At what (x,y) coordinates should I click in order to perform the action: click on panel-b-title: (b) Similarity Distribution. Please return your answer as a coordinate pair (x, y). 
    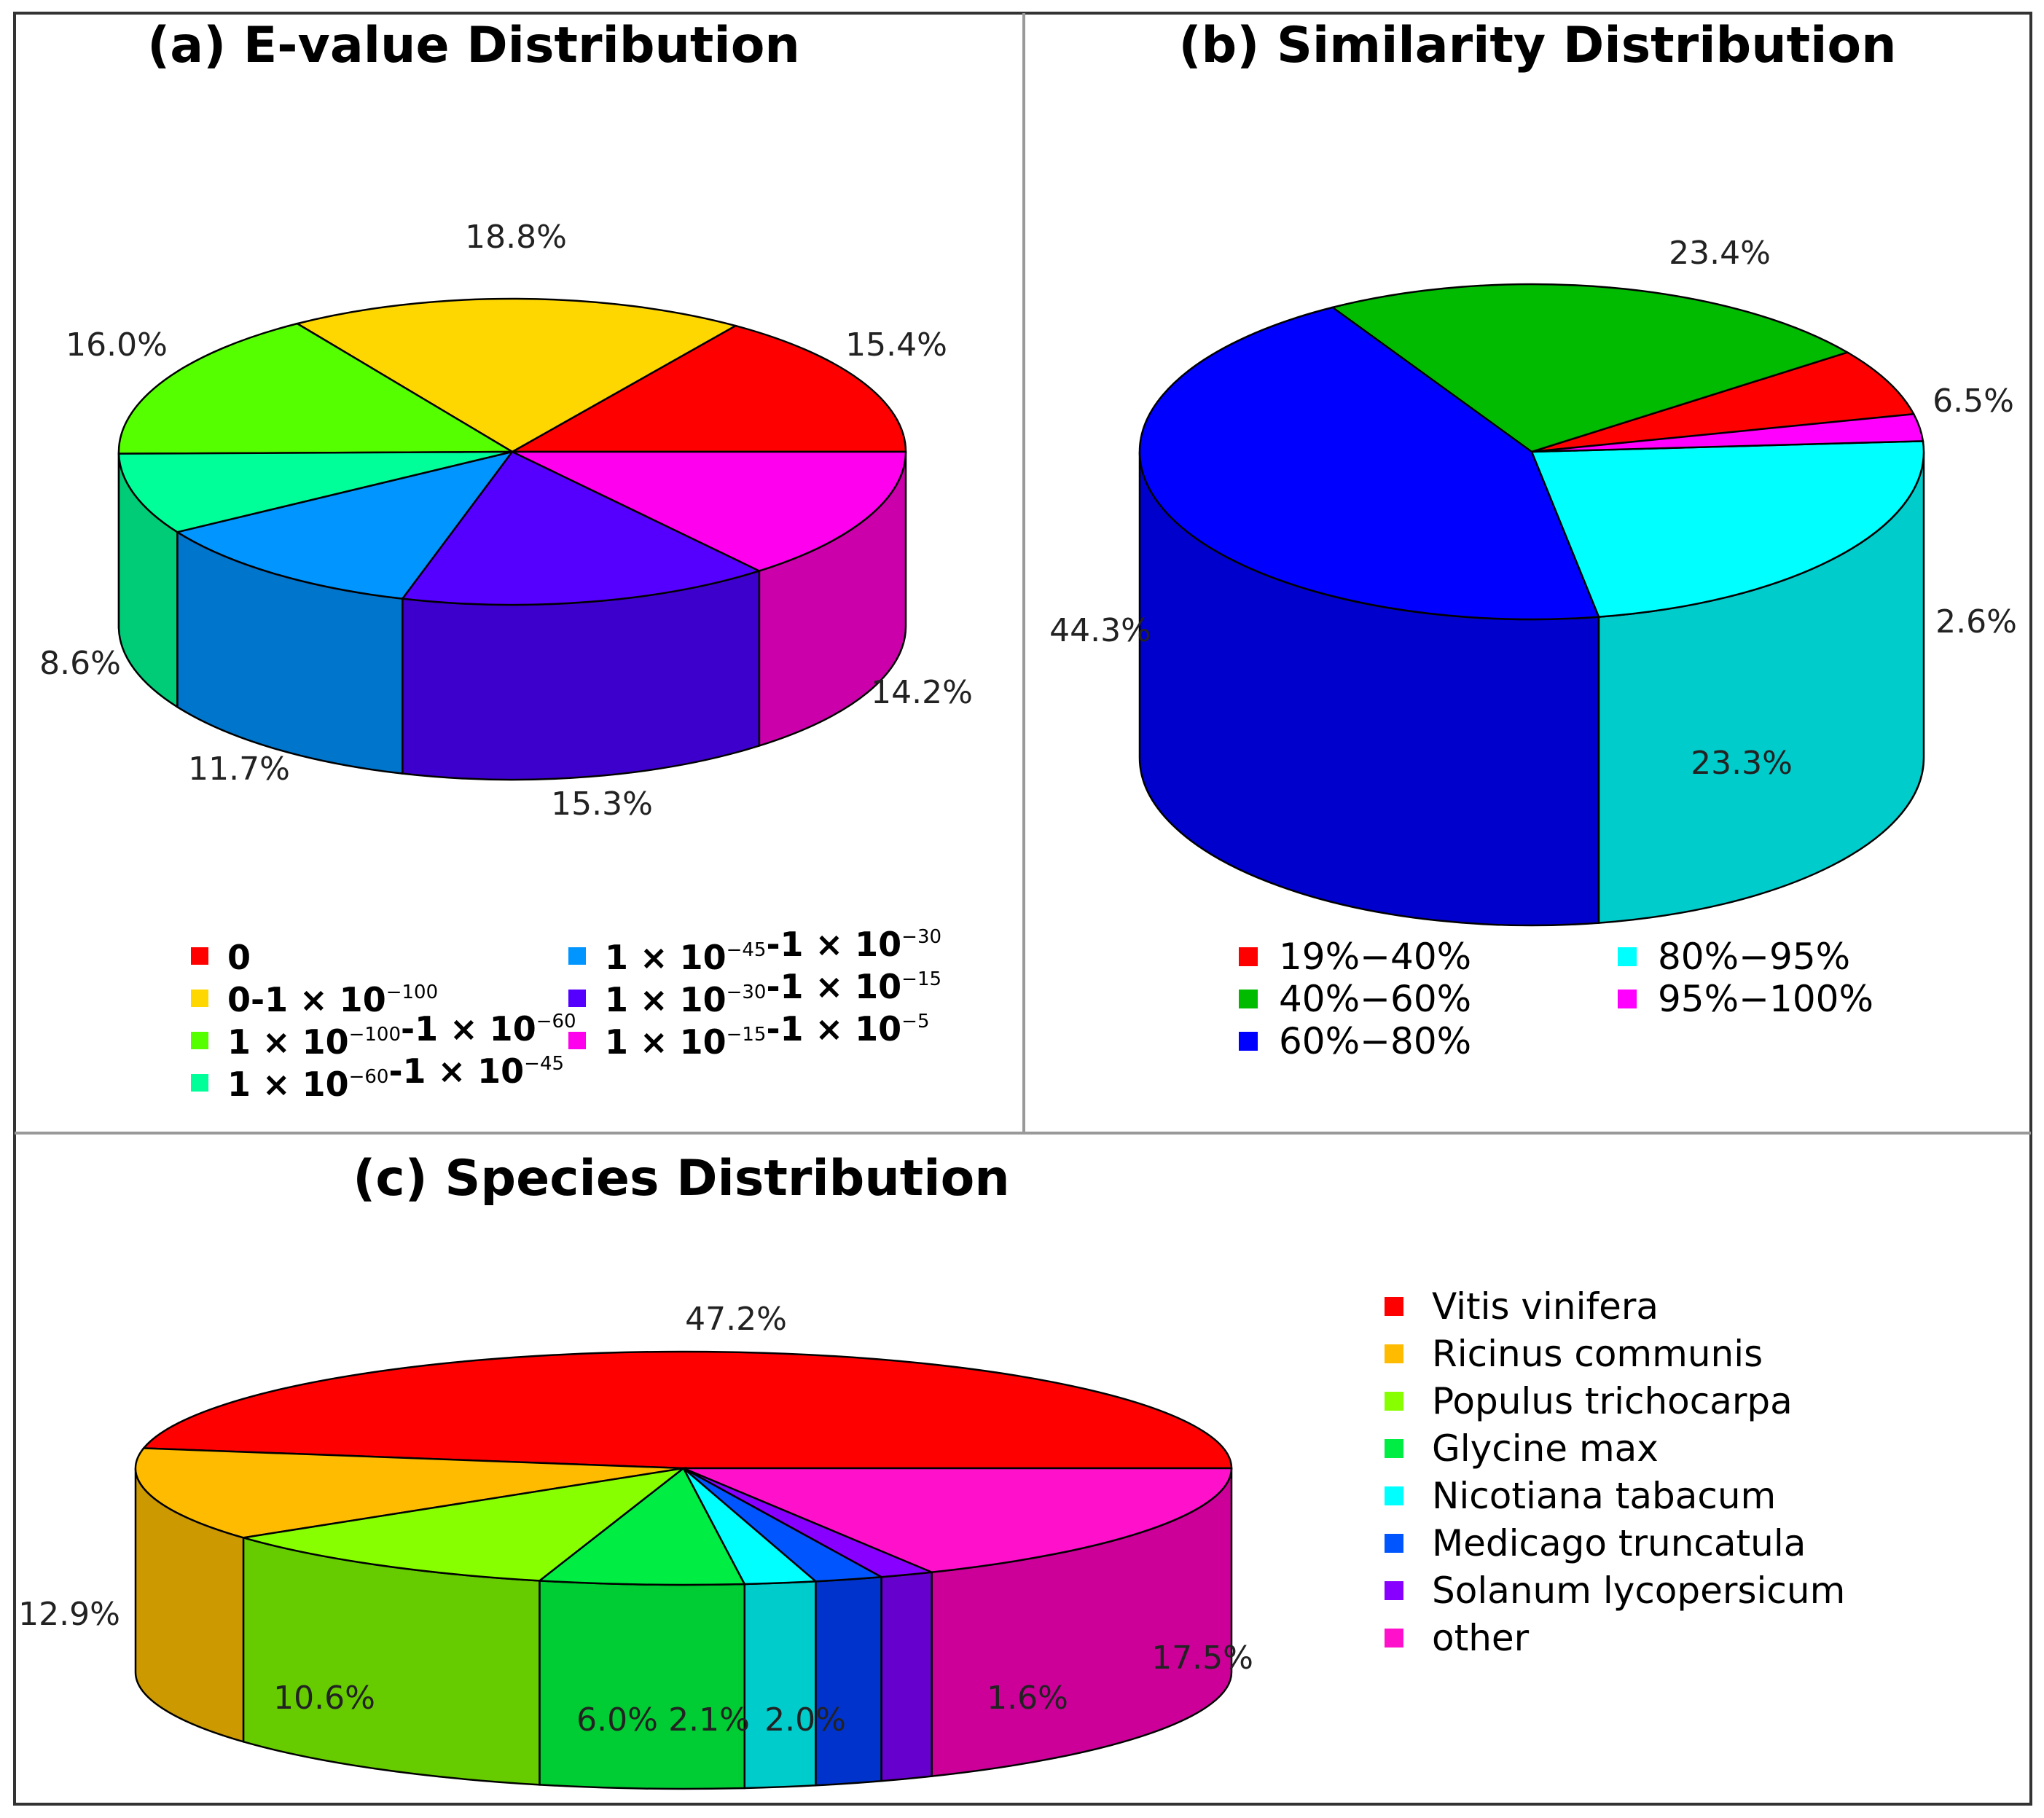
    Looking at the image, I should click on (1537, 46).